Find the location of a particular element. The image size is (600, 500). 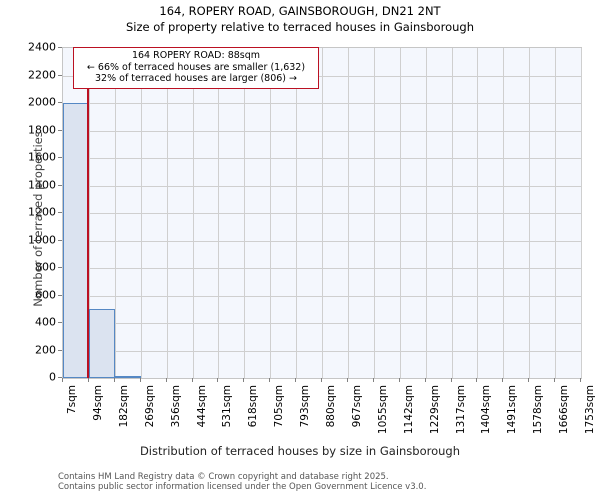

y-axis-tick-label: 1800 is located at coordinates (42, 129).